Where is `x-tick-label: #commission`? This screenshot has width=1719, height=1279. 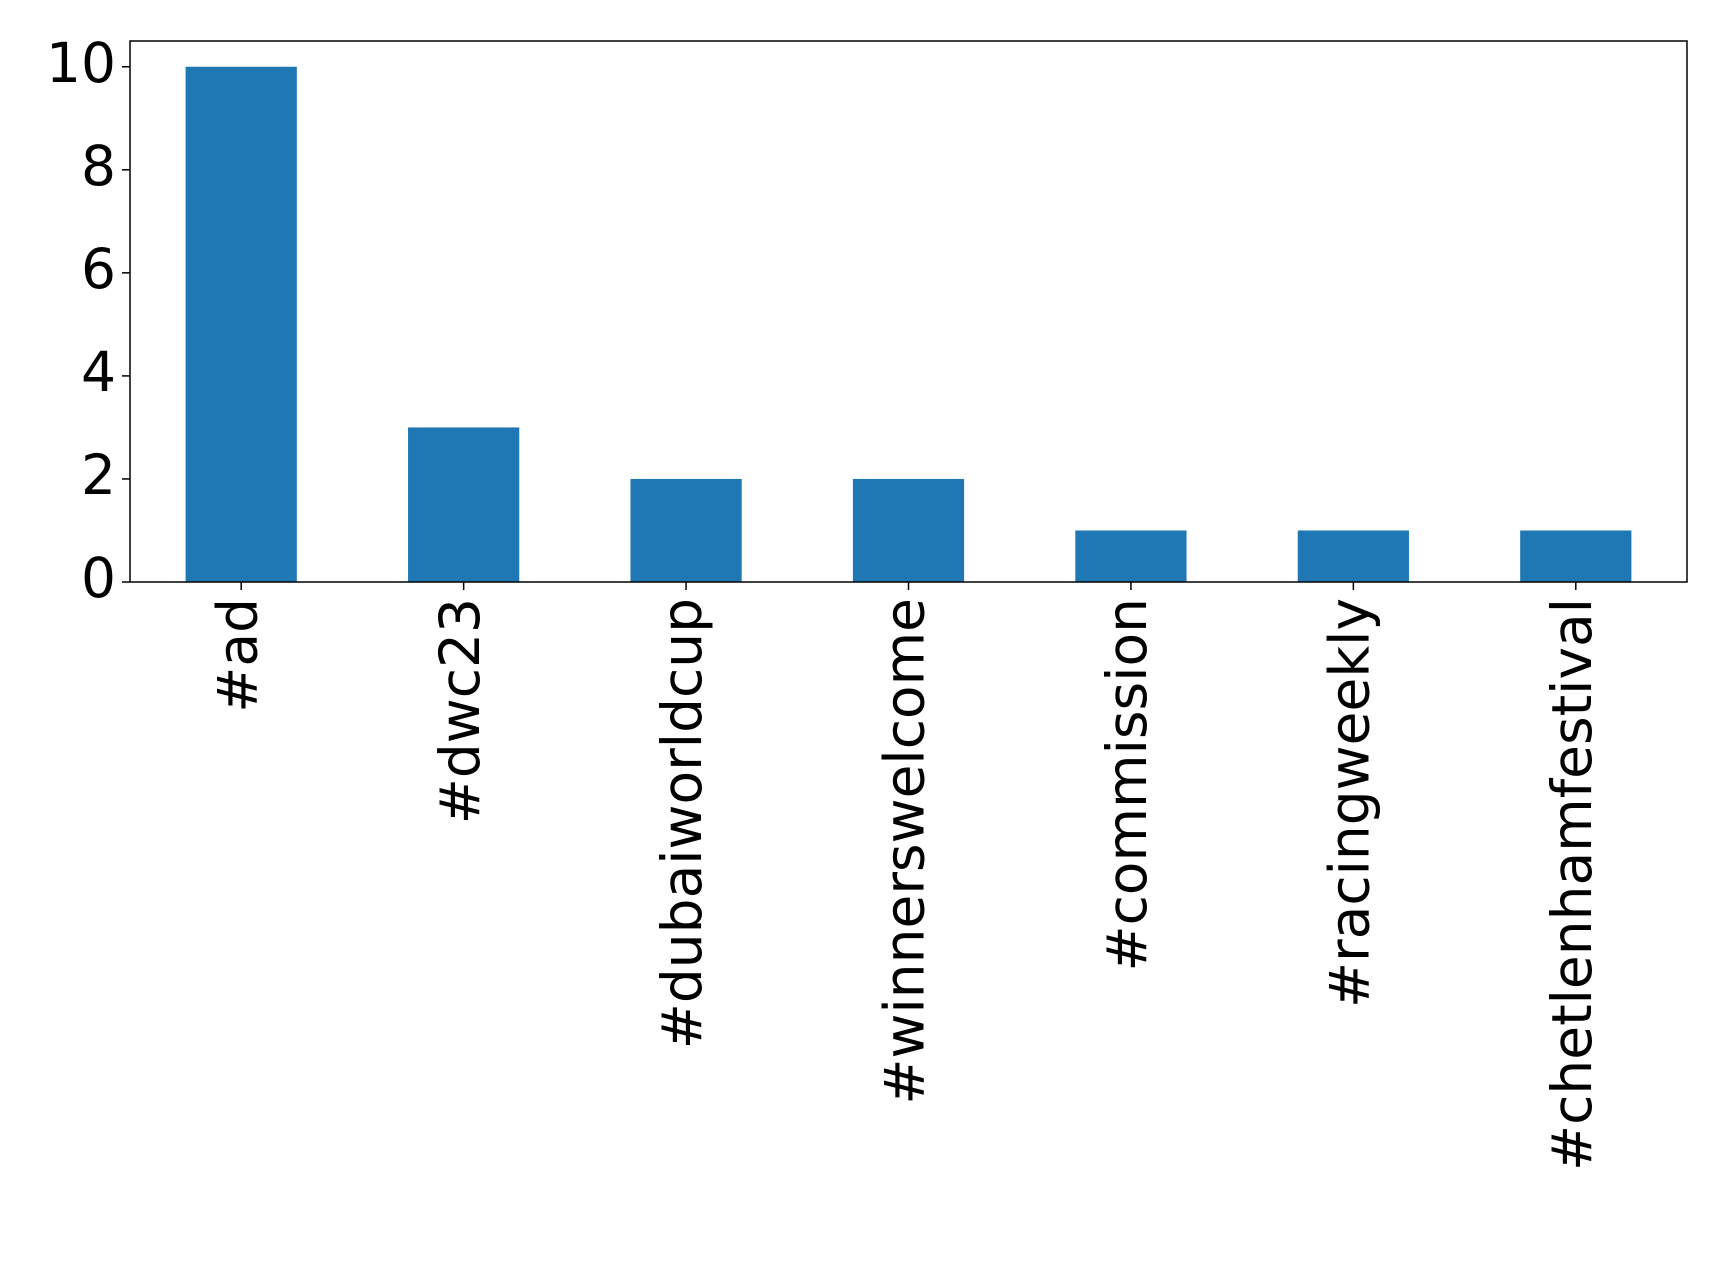 x-tick-label: #commission is located at coordinates (1127, 785).